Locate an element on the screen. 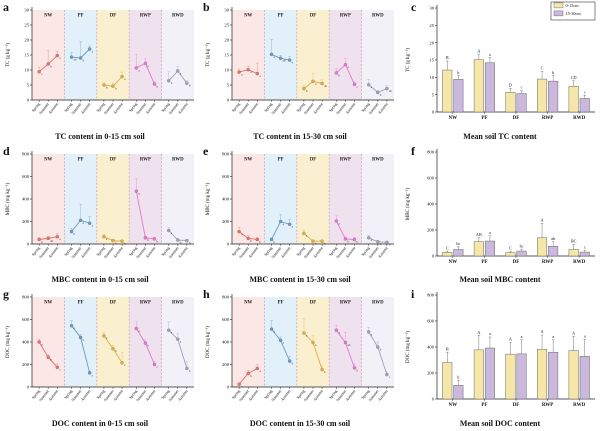 This screenshot has height=431, width=600. svg-text: CD is located at coordinates (574, 77).